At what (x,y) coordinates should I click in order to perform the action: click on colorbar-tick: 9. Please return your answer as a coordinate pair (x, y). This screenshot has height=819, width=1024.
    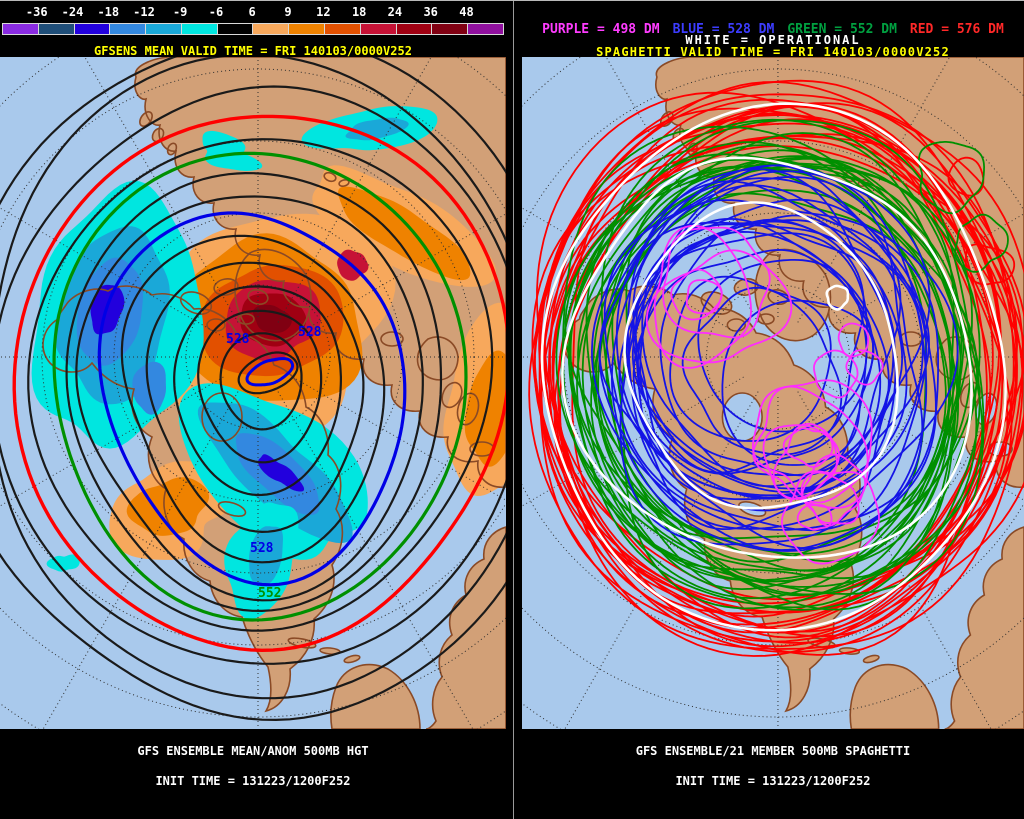
    Looking at the image, I should click on (288, 12).